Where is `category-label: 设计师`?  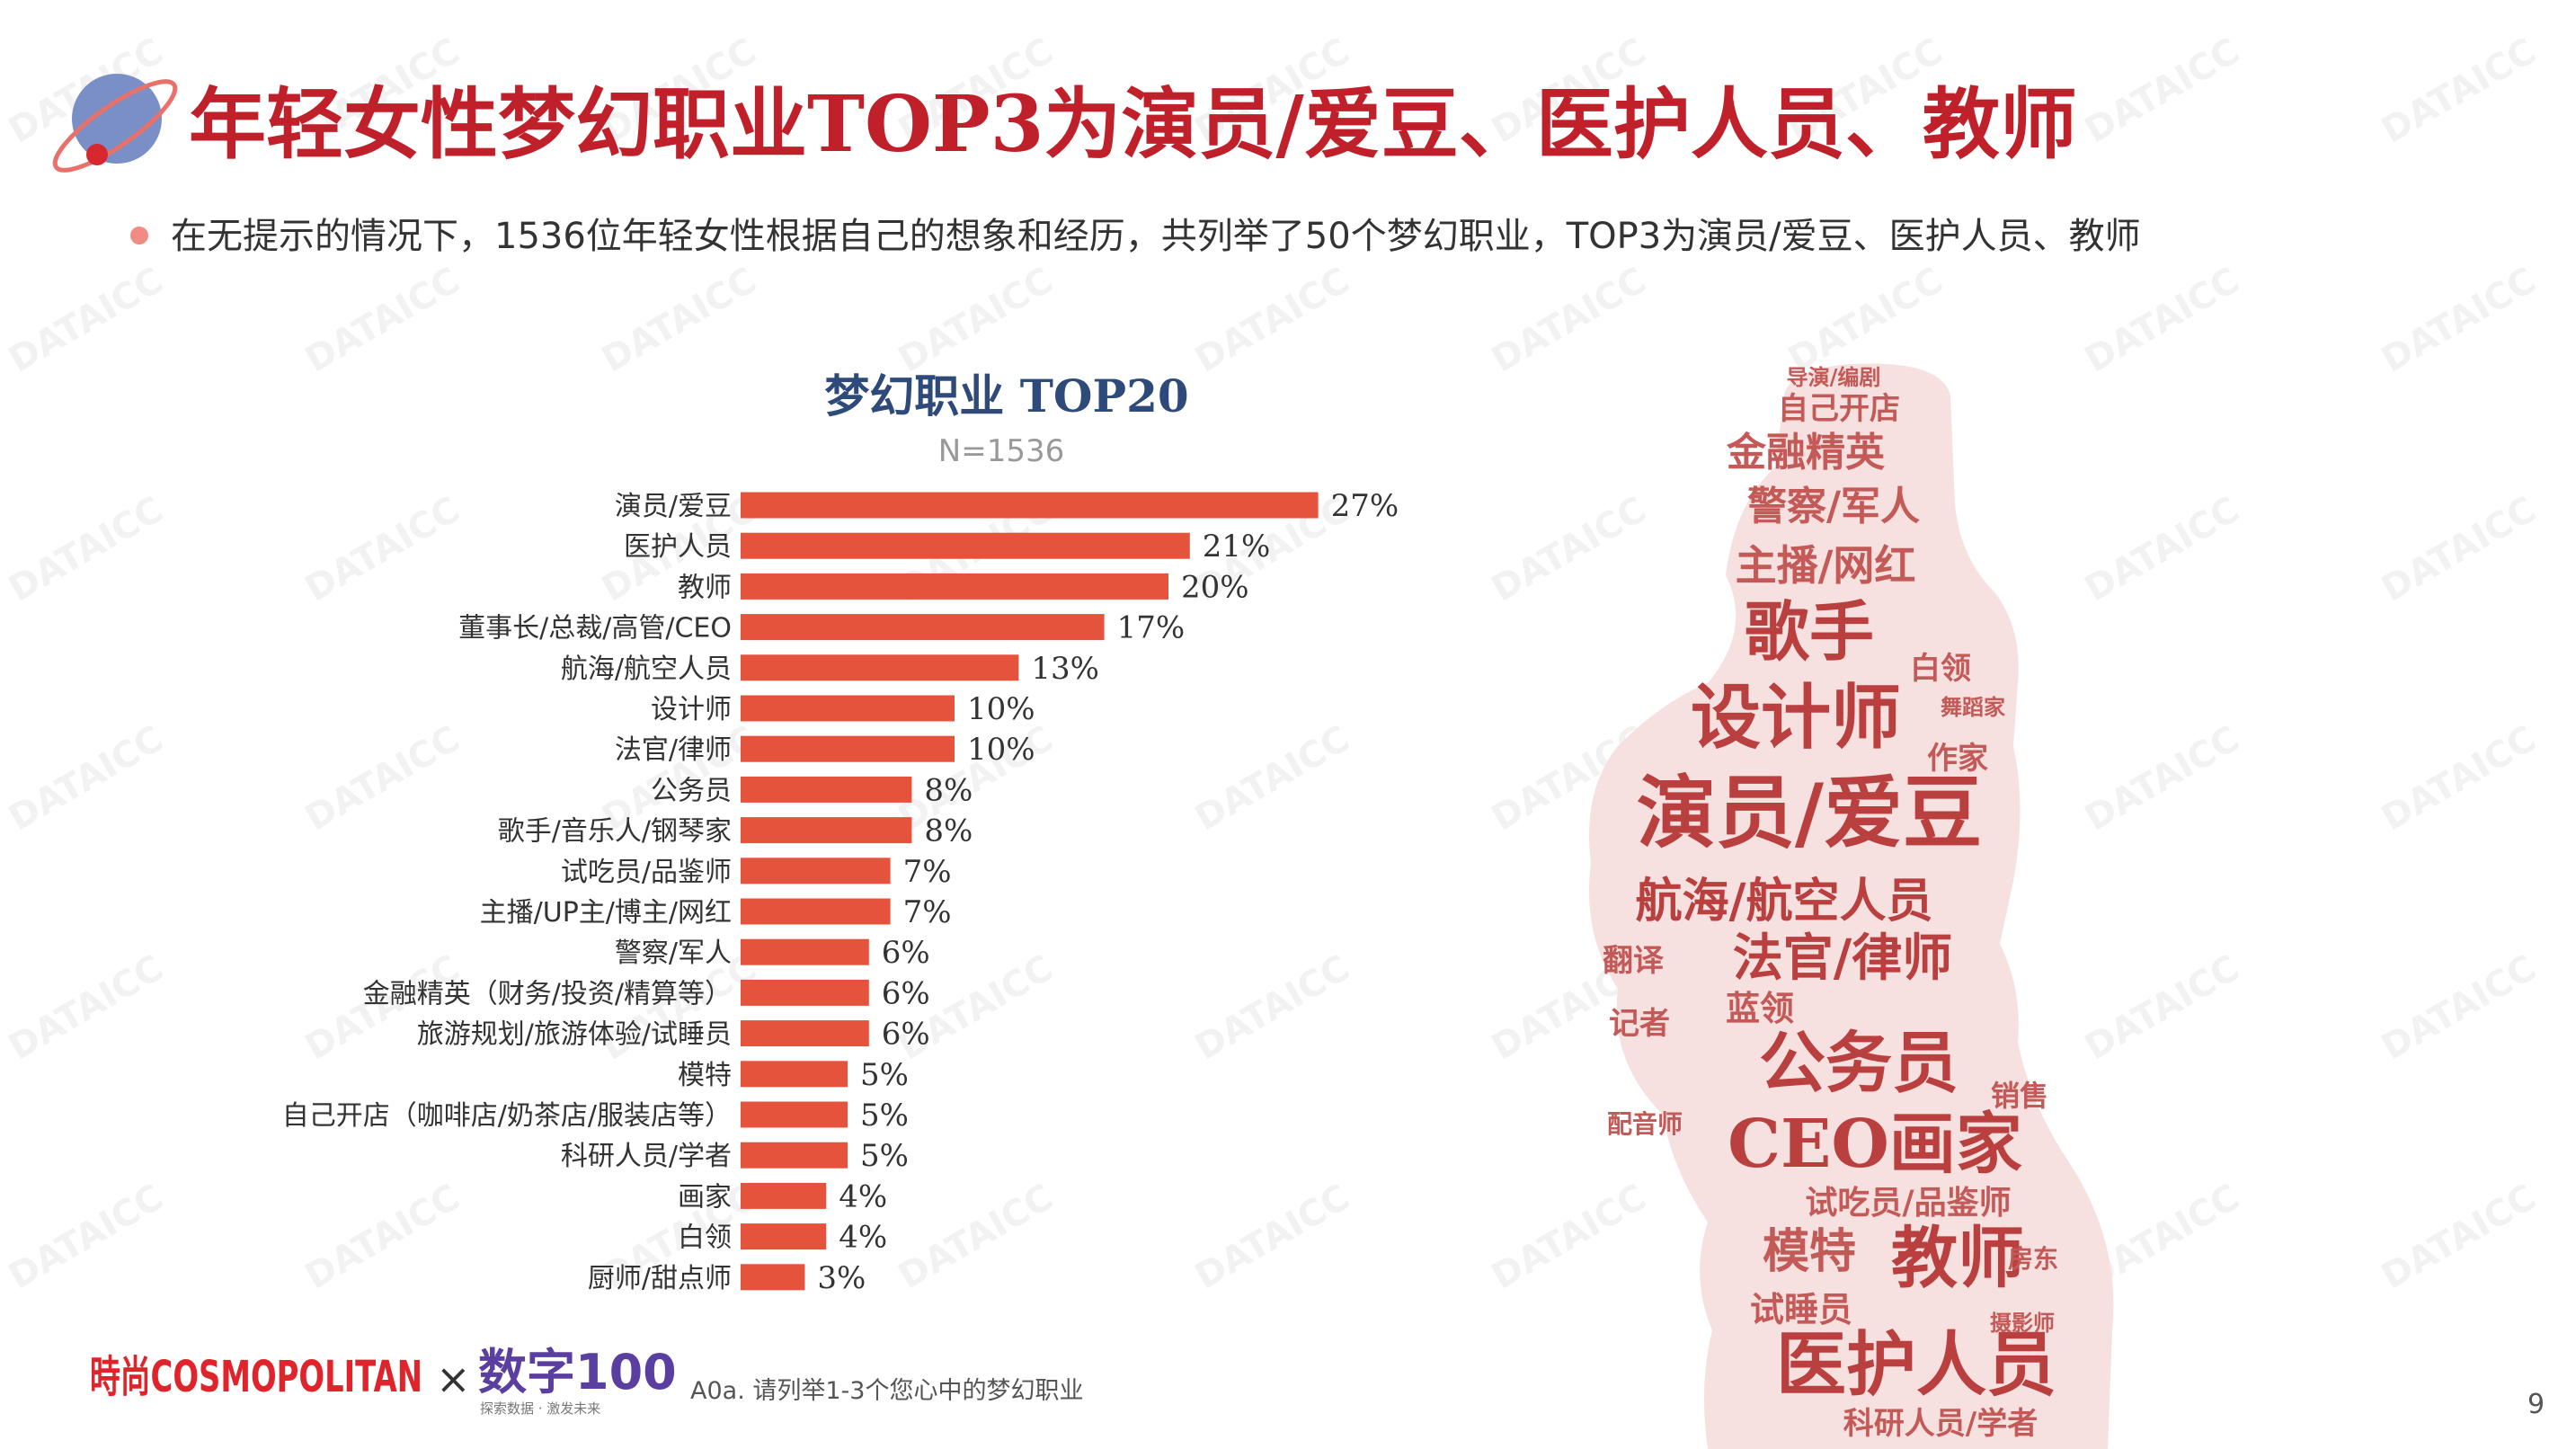
category-label: 设计师 is located at coordinates (691, 709).